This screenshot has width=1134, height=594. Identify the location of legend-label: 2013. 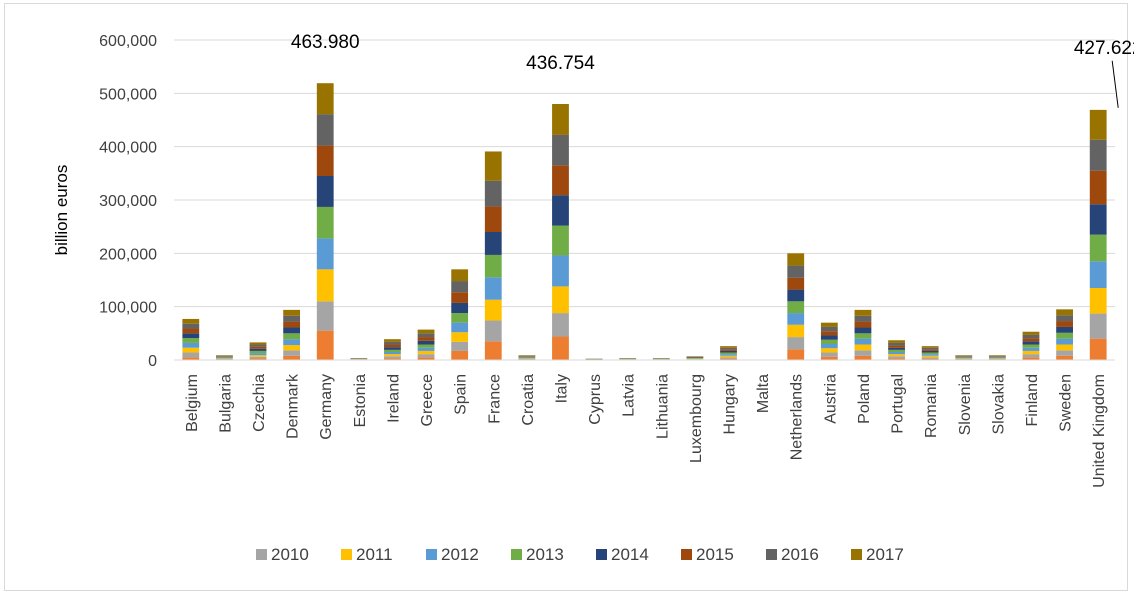
(545, 554).